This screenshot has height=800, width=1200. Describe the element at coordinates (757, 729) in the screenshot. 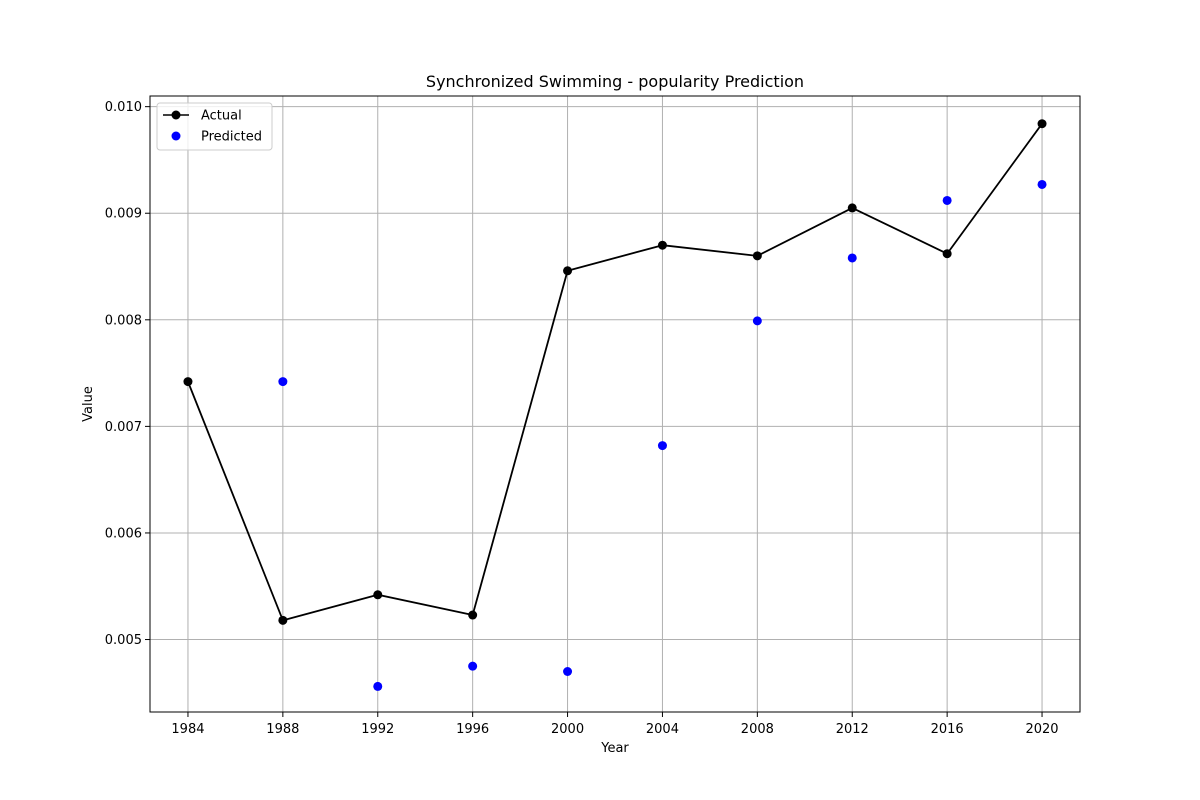

I see `x-tick-label: 2008` at that location.